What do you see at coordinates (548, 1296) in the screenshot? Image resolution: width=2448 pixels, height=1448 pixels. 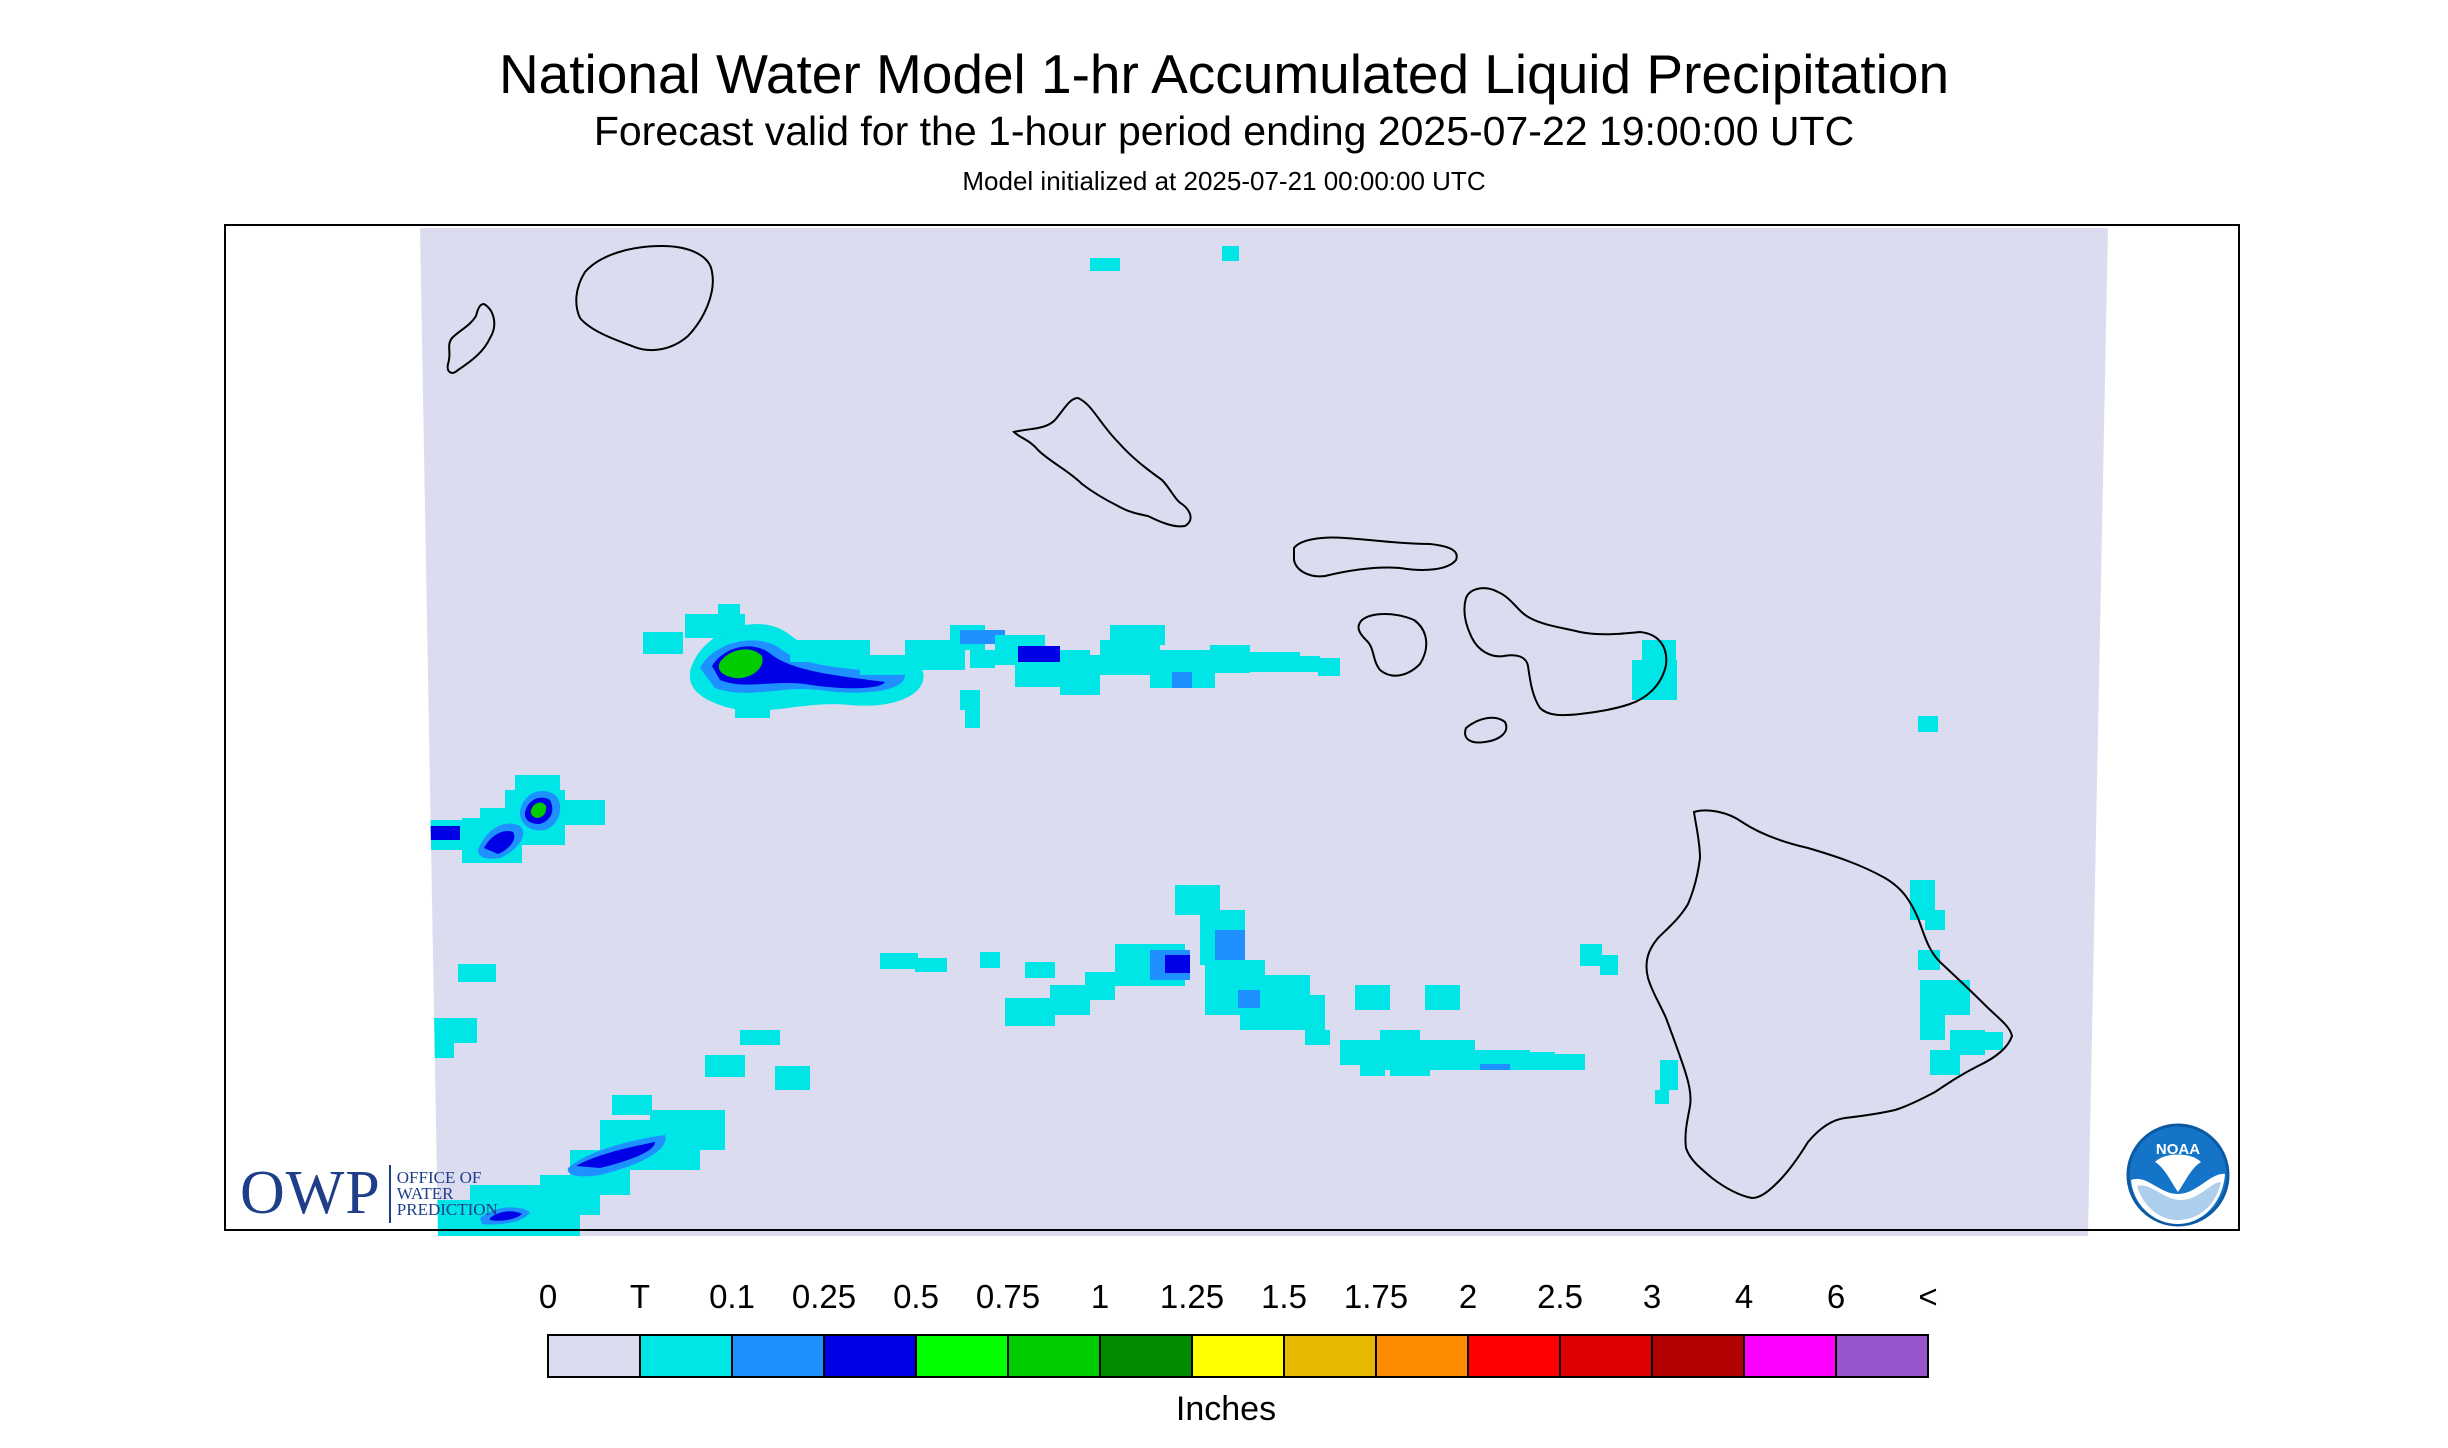 I see `legend-label: 0` at bounding box center [548, 1296].